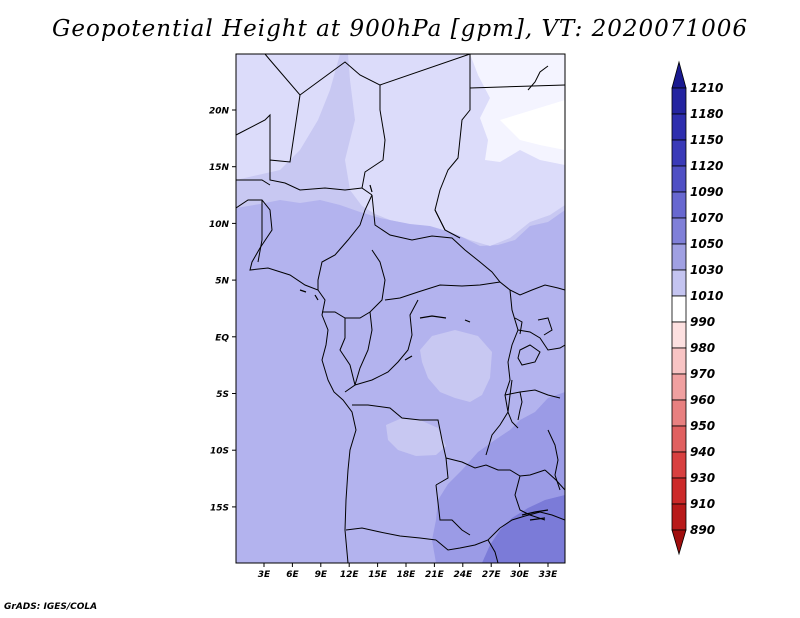 The width and height of the screenshot is (800, 618). I want to click on colorbar-label: 930, so click(702, 478).